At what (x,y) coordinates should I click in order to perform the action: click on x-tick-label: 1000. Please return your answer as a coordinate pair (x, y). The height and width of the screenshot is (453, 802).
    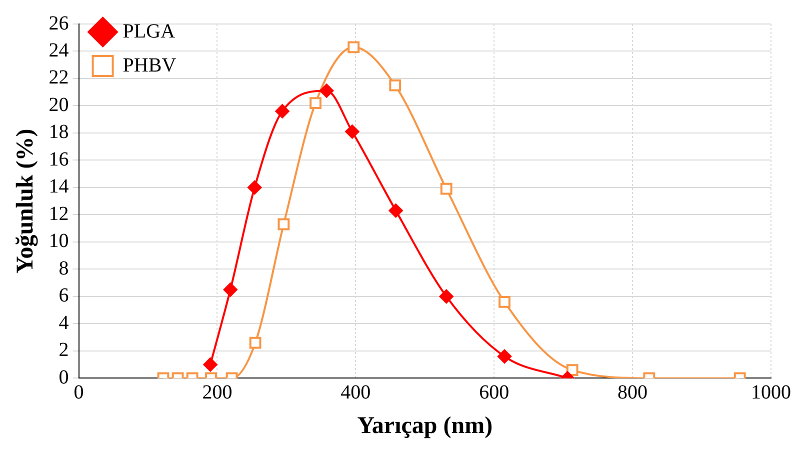
    Looking at the image, I should click on (771, 392).